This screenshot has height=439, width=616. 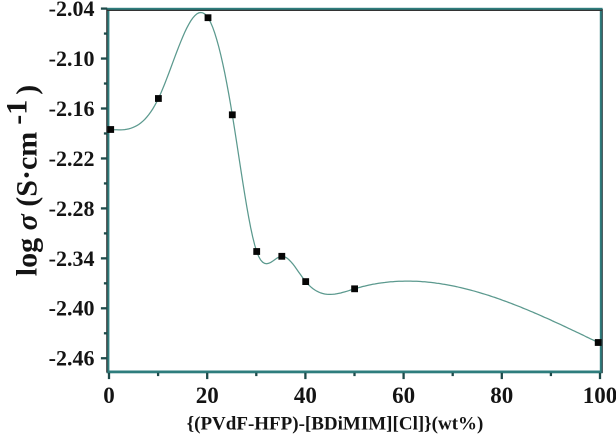 What do you see at coordinates (335, 424) in the screenshot?
I see `svg-text: {(PVdF-HFP)-[BDiMIM][Cl]}(wt%)` at bounding box center [335, 424].